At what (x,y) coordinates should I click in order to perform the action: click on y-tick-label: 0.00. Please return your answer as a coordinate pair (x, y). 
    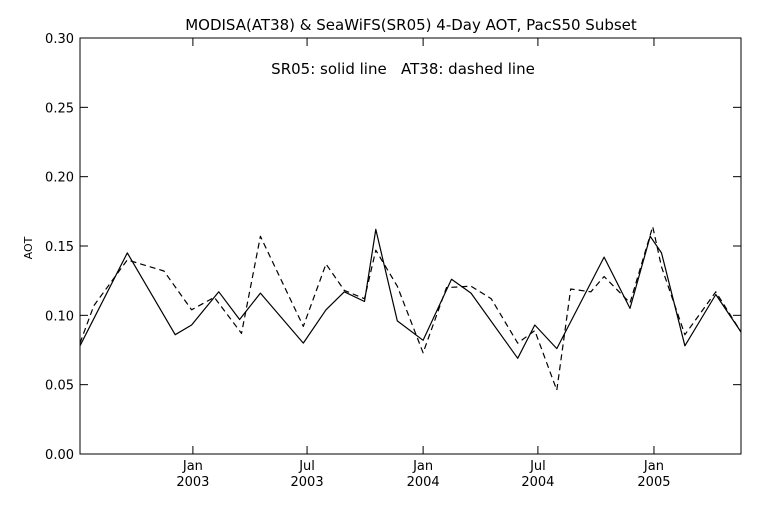
    Looking at the image, I should click on (59, 455).